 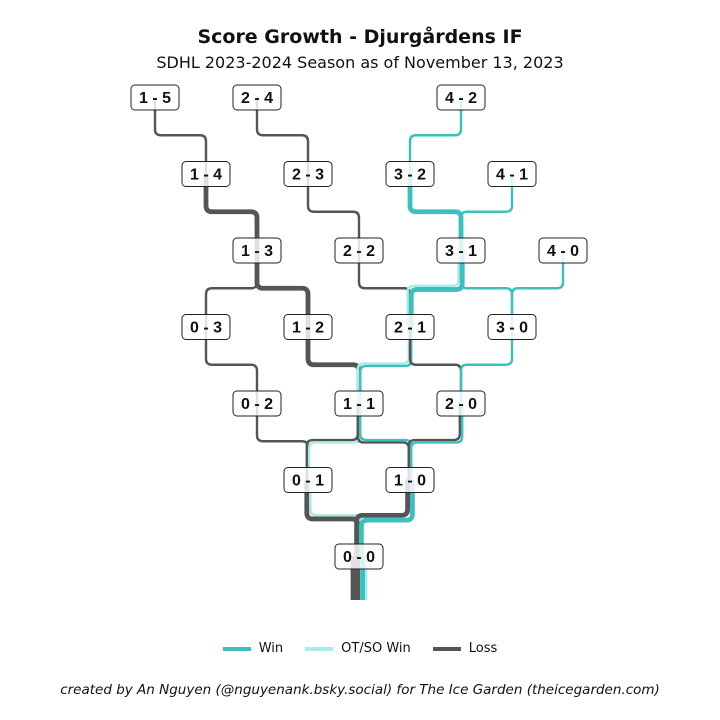 I want to click on score-node-label: 2 - 3, so click(x=308, y=175).